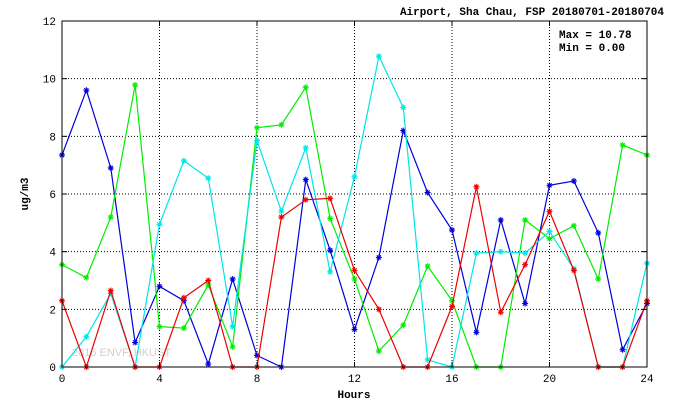  Describe the element at coordinates (647, 380) in the screenshot. I see `x-tick-label: 24` at that location.